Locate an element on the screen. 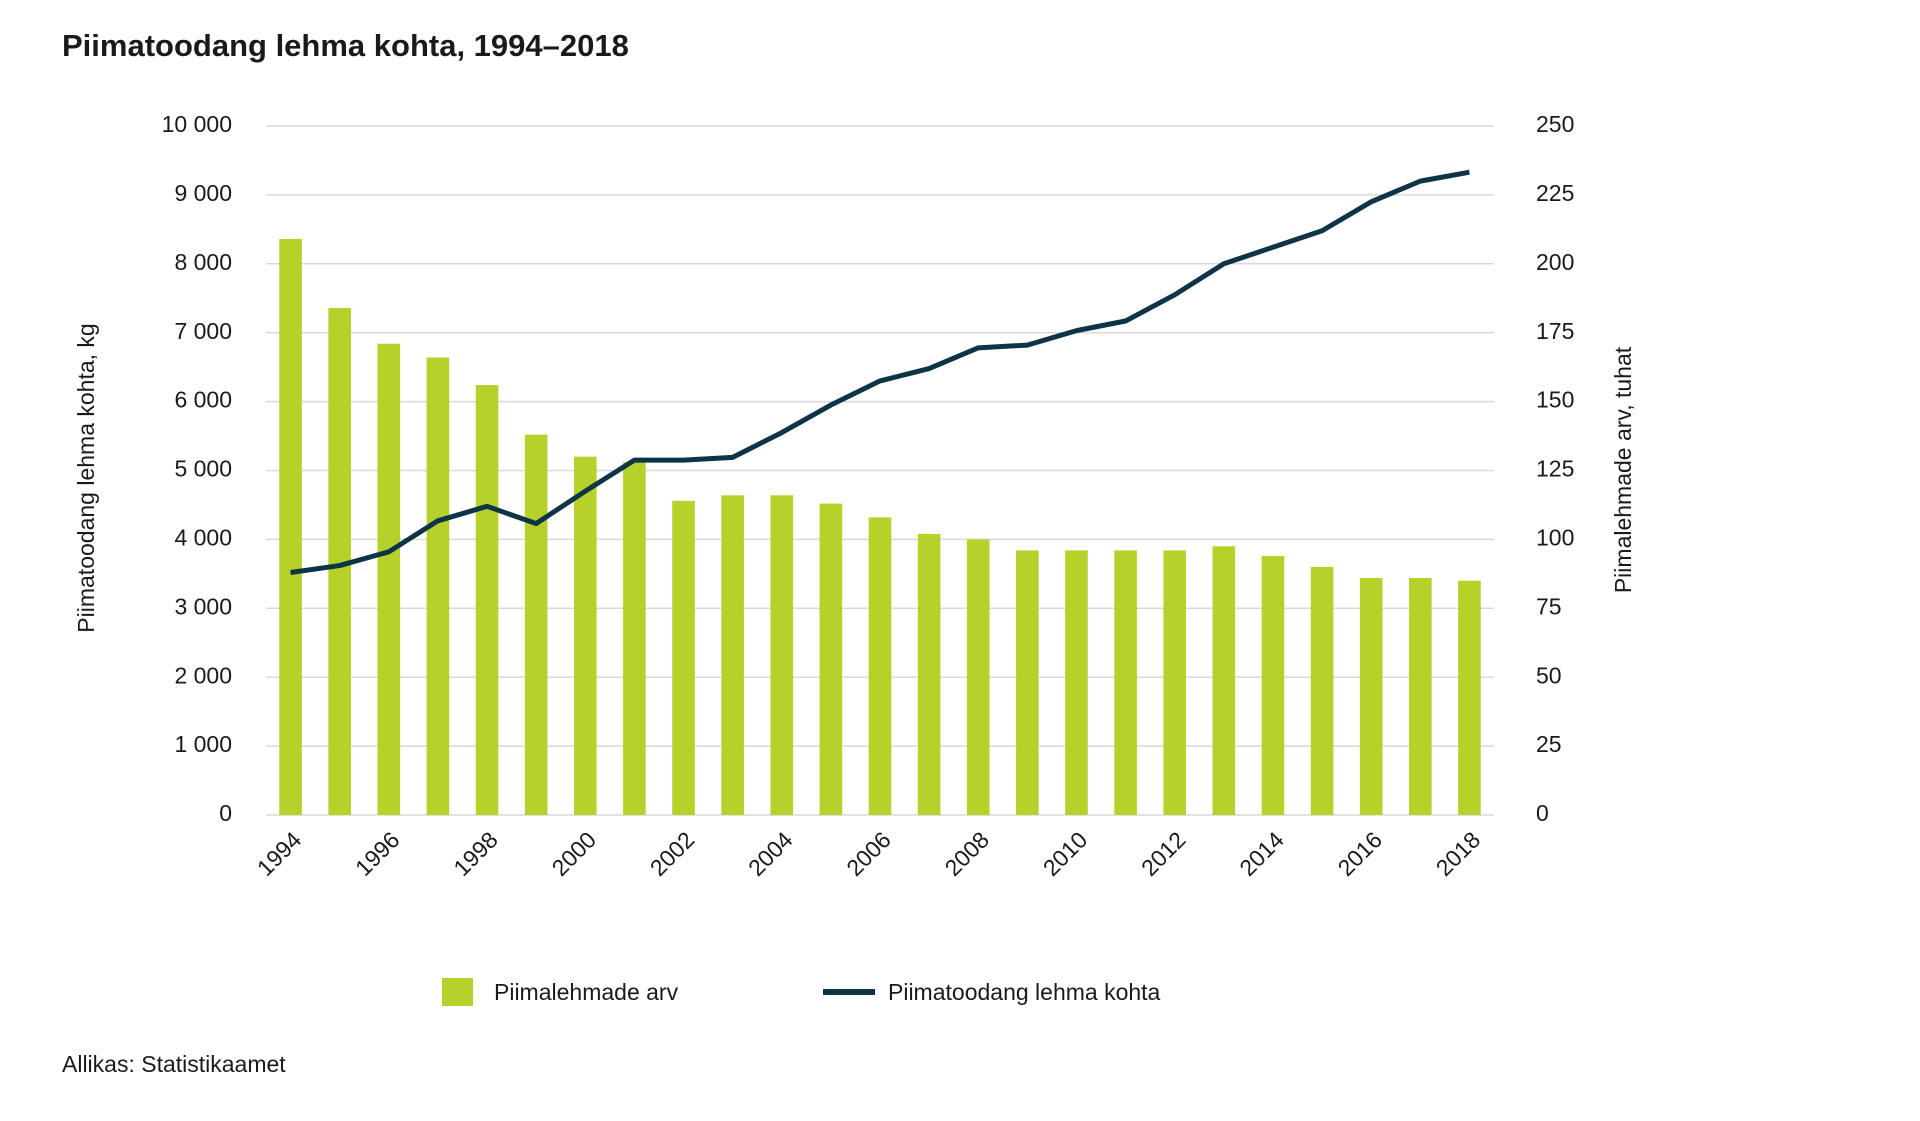  source: Allikas: Statistikaamet is located at coordinates (174, 1064).